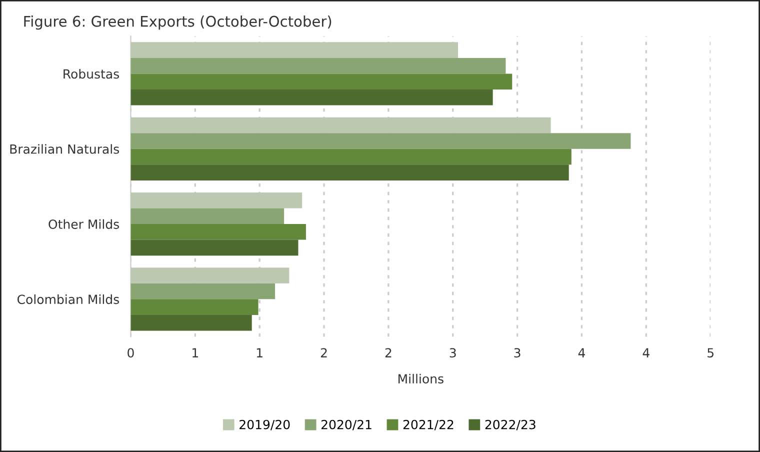  What do you see at coordinates (131, 353) in the screenshot?
I see `x-tick-label: 0` at bounding box center [131, 353].